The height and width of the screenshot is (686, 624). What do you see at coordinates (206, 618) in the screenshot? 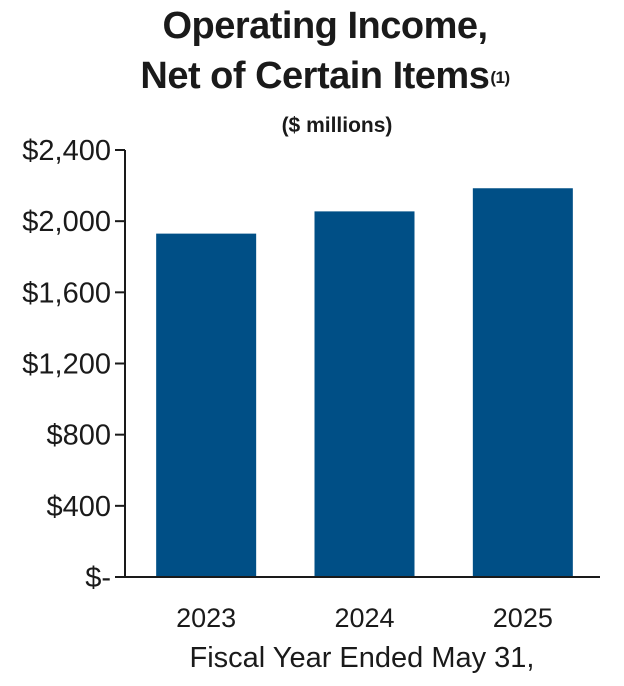
I see `x-tick-label: 2023` at bounding box center [206, 618].